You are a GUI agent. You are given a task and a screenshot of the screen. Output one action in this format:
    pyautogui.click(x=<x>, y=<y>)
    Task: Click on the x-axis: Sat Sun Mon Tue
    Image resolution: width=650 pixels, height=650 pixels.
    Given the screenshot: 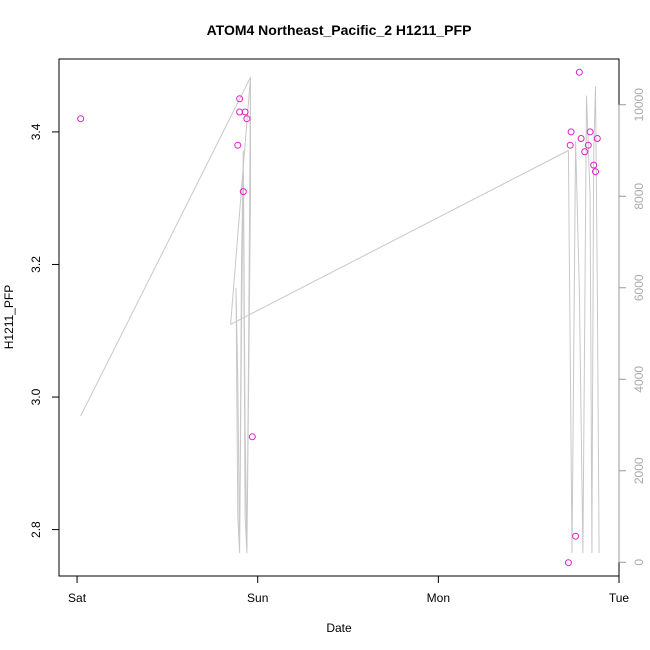 What is the action you would take?
    pyautogui.click(x=349, y=590)
    